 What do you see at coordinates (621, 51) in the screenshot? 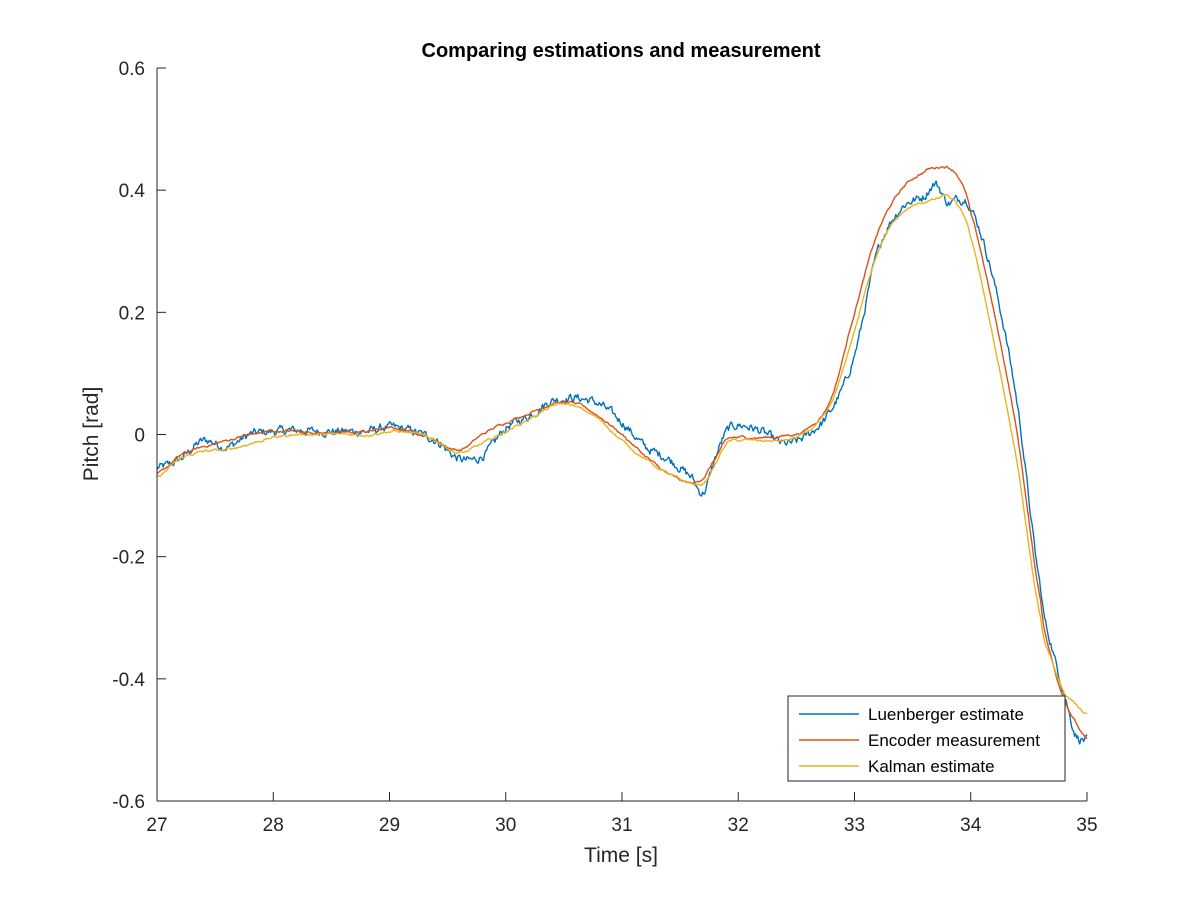
I see `chart-title: Comparing estimations and measurement` at bounding box center [621, 51].